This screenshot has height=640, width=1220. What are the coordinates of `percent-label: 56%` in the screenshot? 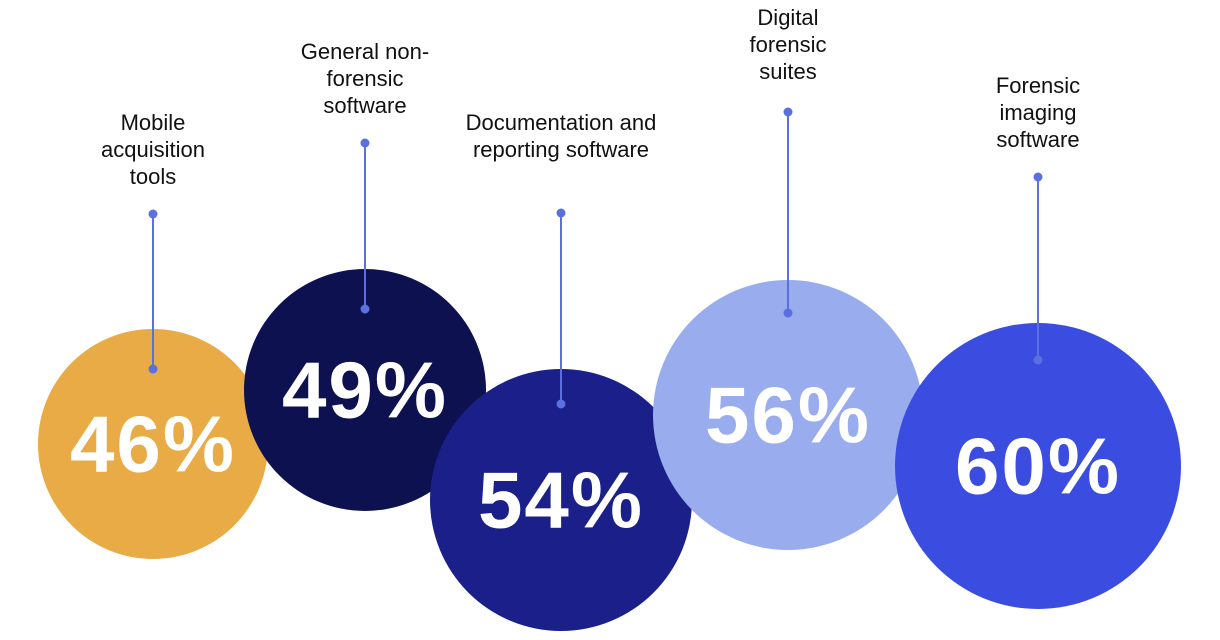 It's located at (788, 415).